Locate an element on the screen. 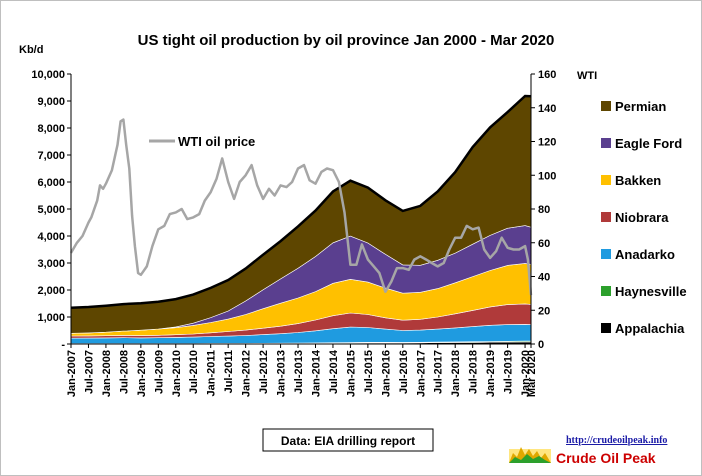 This screenshot has width=702, height=476. x-tick-label: Jul-2008 is located at coordinates (124, 372).